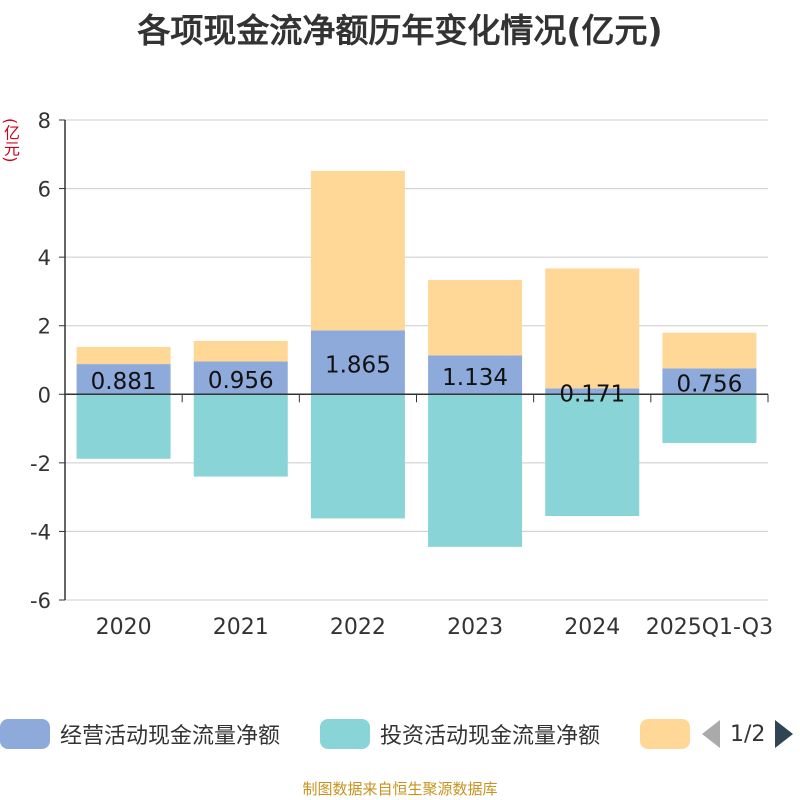 This screenshot has width=800, height=800. Describe the element at coordinates (10, 140) in the screenshot. I see `y-axis-unit: (亿元)` at that location.